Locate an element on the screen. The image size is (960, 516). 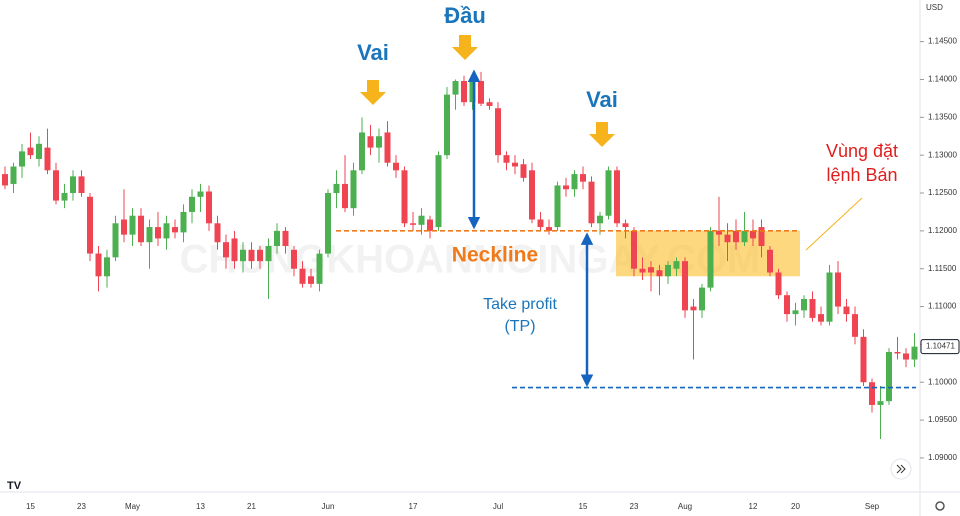
last-price-label: 1.10471 is located at coordinates (940, 346).